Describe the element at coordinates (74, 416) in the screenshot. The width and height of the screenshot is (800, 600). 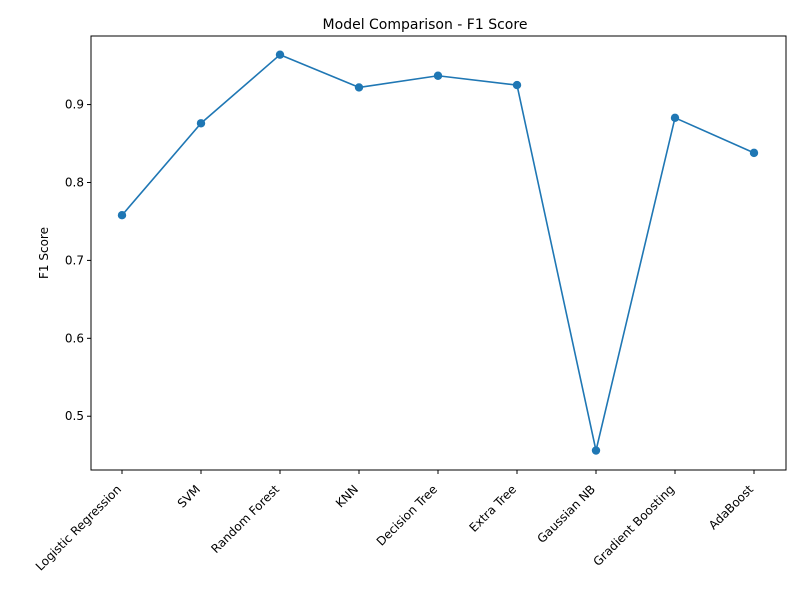
I see `y-tick-label: 0.5` at that location.